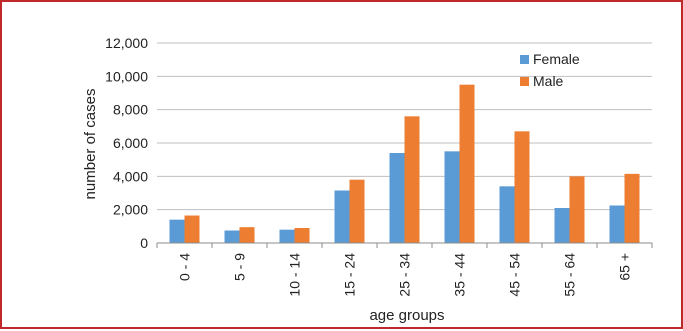  I want to click on y-tick-label: 10,000, so click(126, 76).